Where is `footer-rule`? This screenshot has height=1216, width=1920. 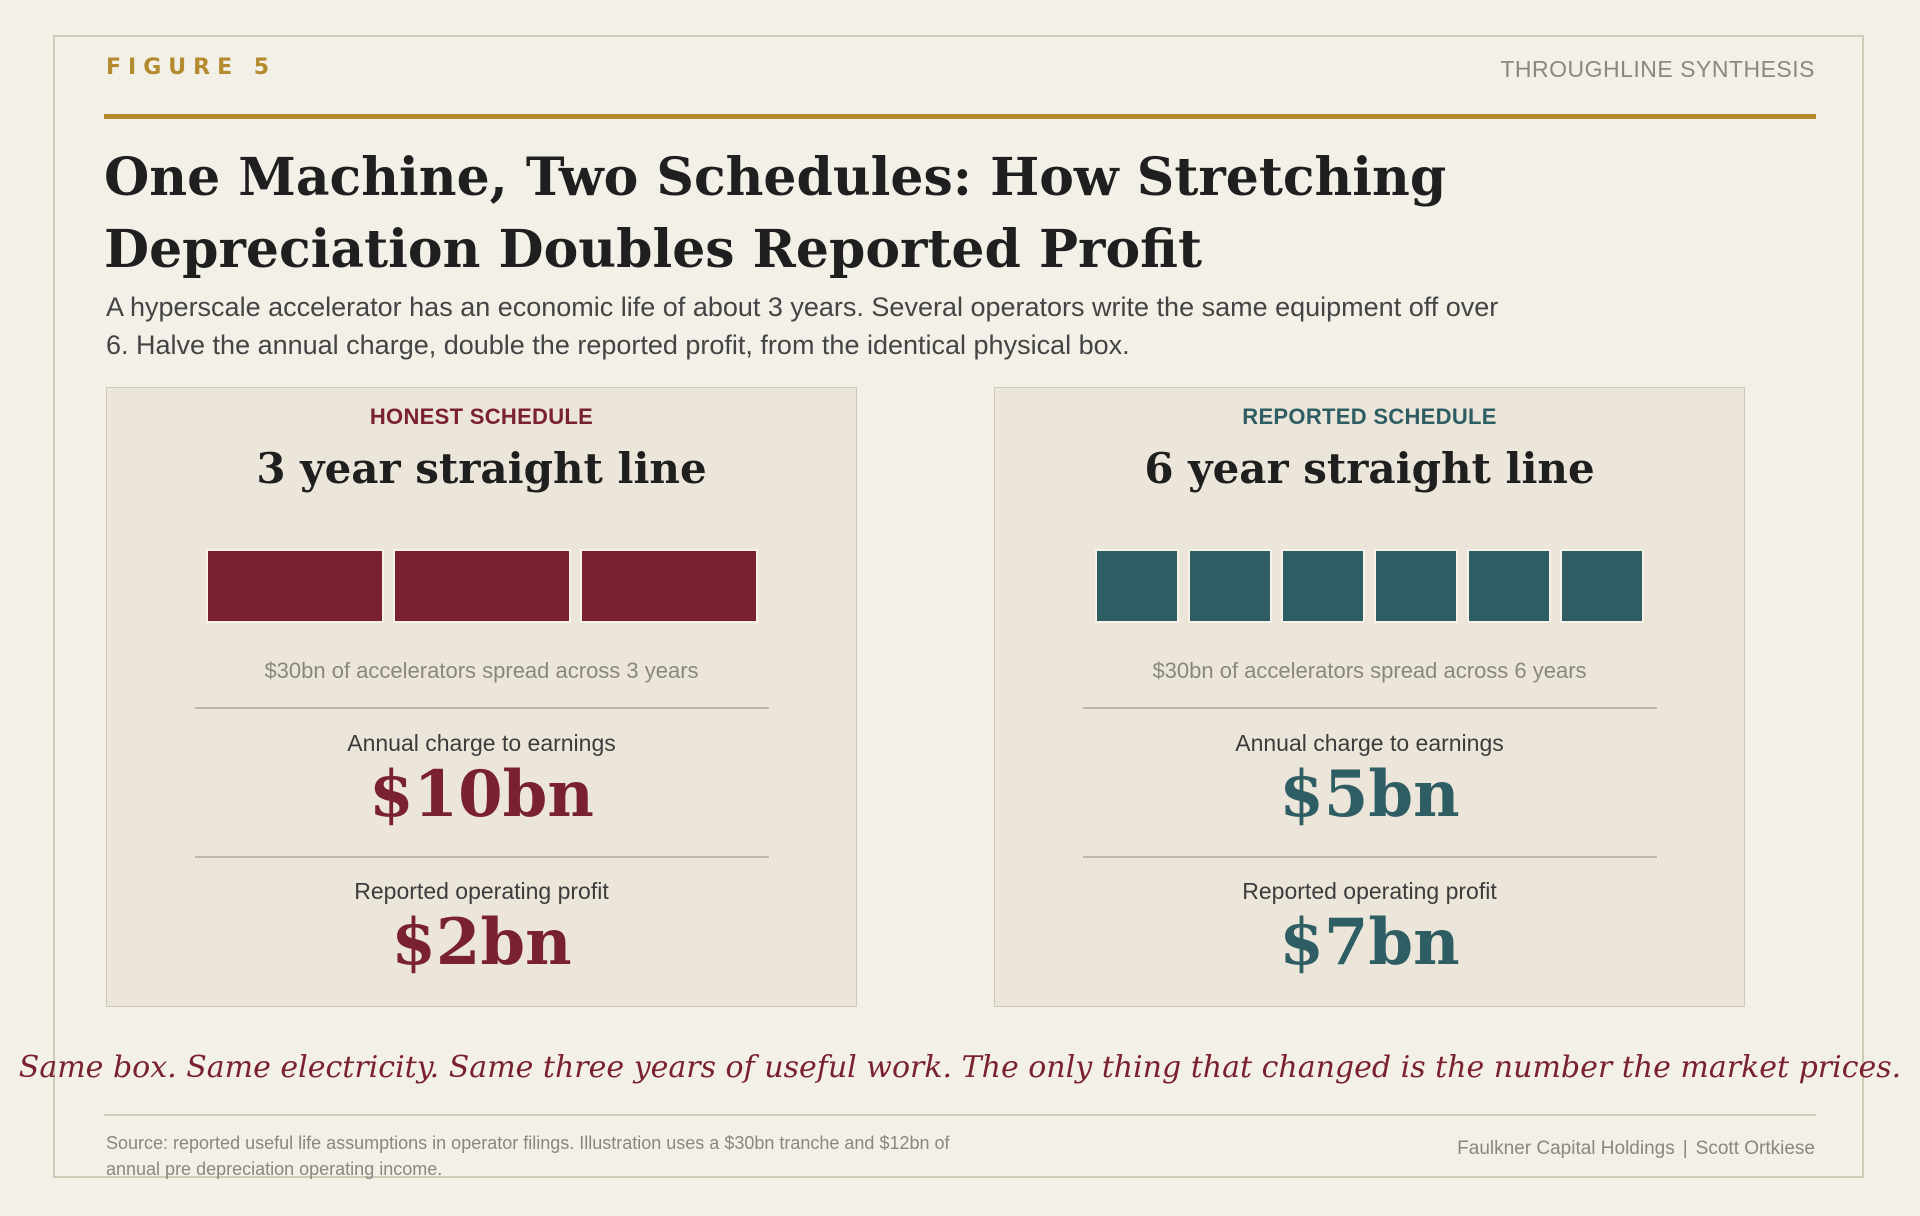
footer-rule is located at coordinates (960, 1115).